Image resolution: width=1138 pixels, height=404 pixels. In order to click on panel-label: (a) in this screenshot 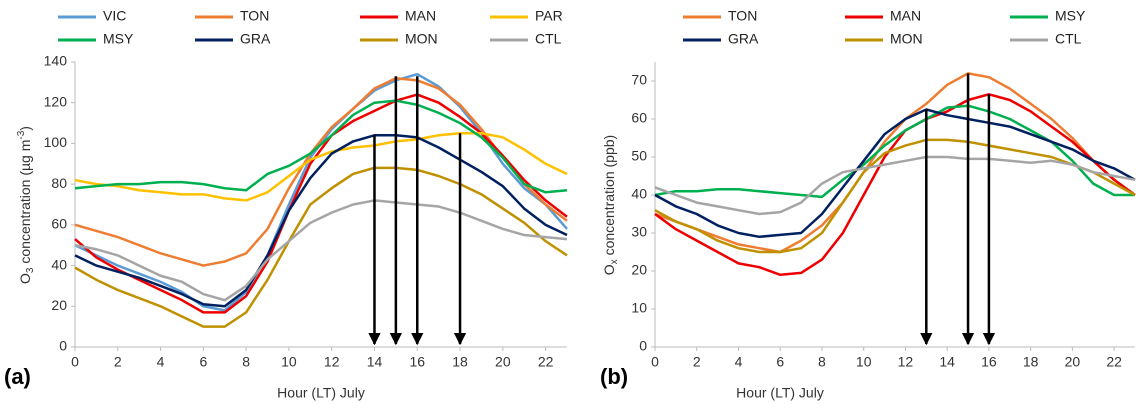, I will do `click(17, 376)`.